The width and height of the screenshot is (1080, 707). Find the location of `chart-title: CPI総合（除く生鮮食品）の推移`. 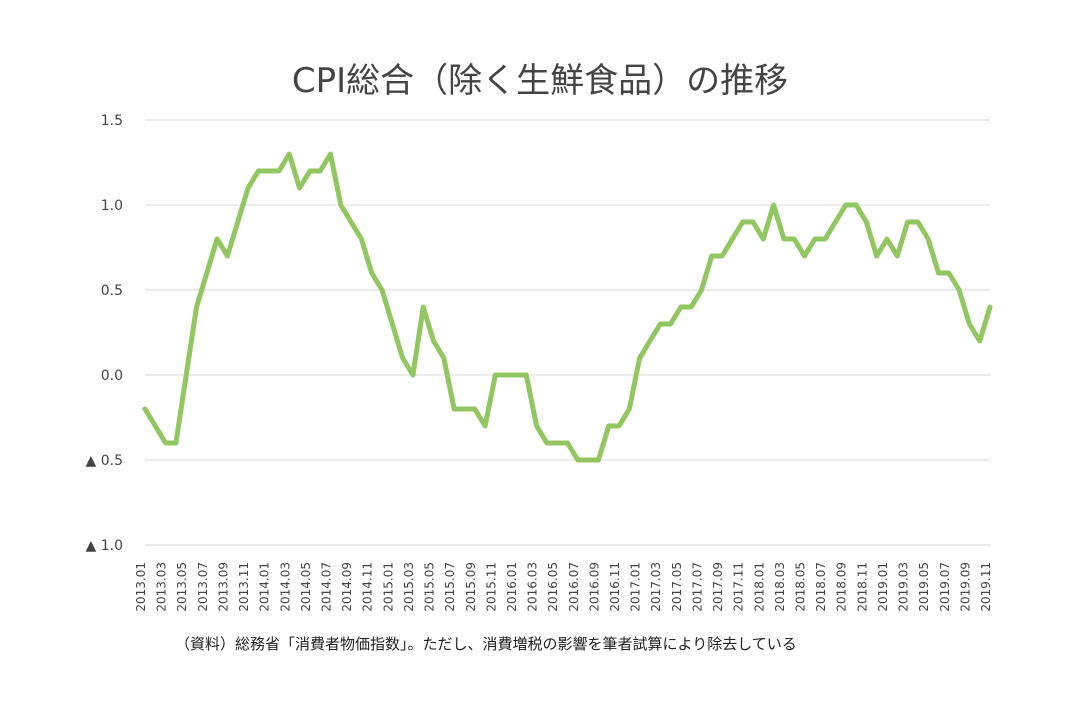

chart-title: CPI総合（除く生鮮食品）の推移 is located at coordinates (540, 81).